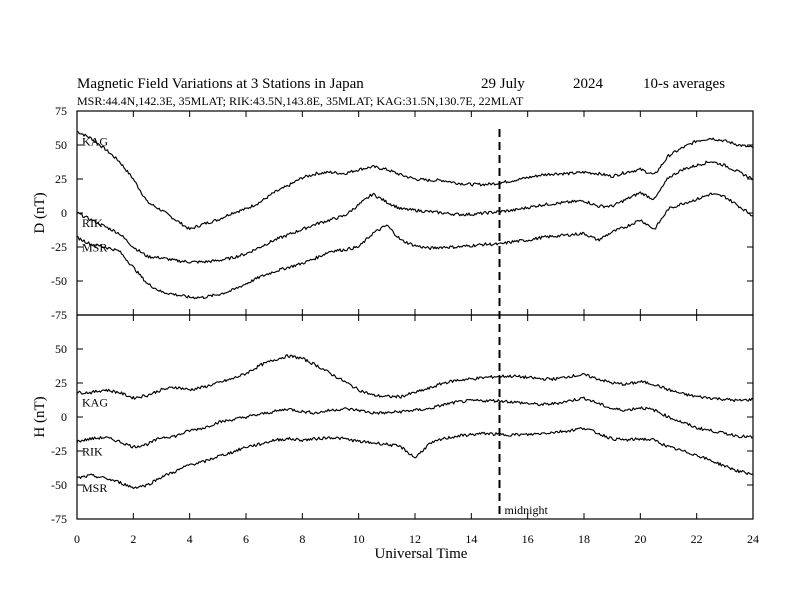 The height and width of the screenshot is (612, 792). Describe the element at coordinates (503, 84) in the screenshot. I see `chart-date: 29 July` at that location.